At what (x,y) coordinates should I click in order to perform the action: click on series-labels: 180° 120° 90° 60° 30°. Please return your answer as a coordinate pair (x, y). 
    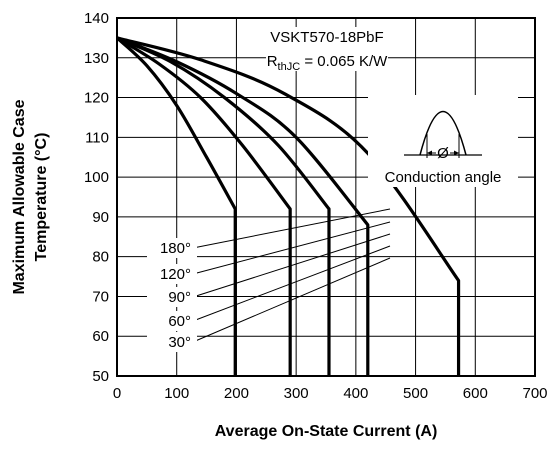
    Looking at the image, I should click on (172, 295).